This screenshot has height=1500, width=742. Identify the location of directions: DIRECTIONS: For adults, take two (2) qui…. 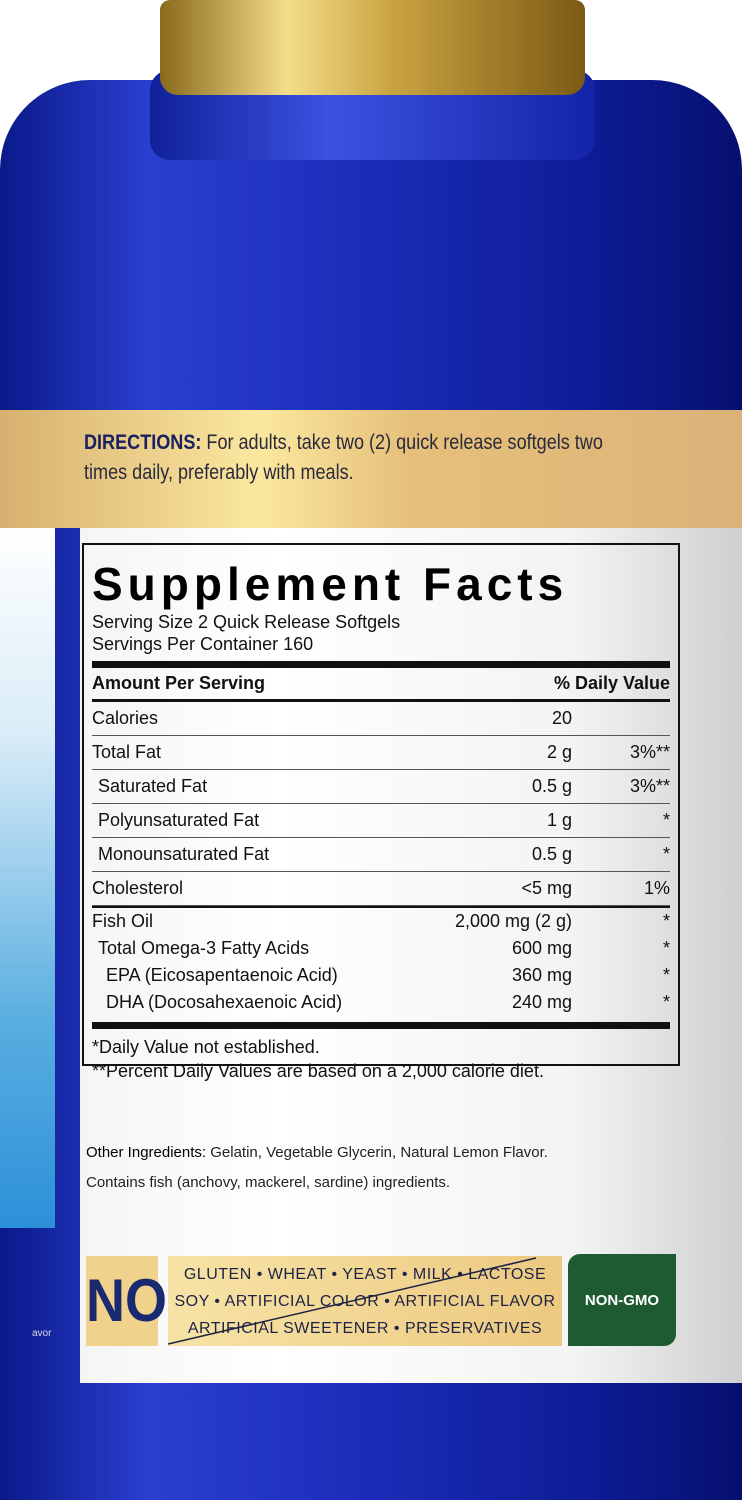
(343, 457).